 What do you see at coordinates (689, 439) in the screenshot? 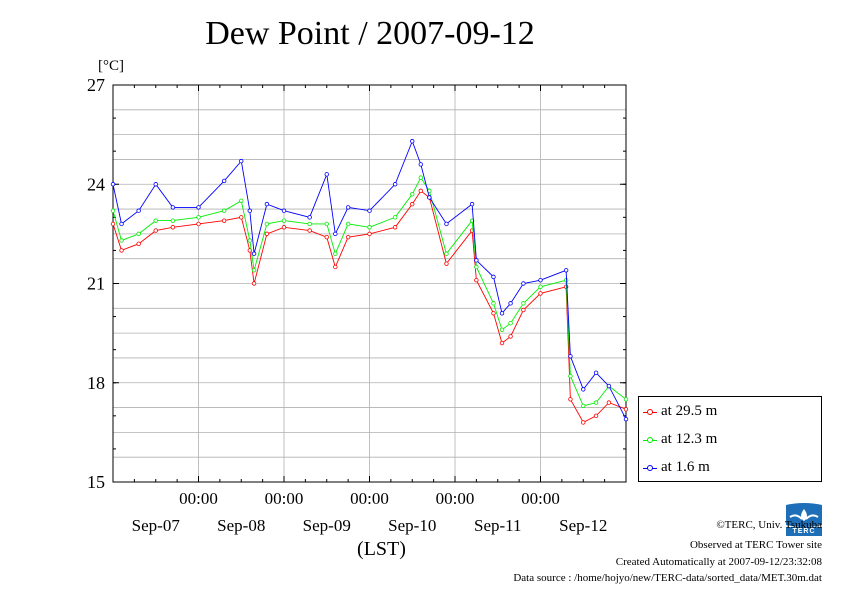
I see `legend-label-12-3m: at 12.3 m` at bounding box center [689, 439].